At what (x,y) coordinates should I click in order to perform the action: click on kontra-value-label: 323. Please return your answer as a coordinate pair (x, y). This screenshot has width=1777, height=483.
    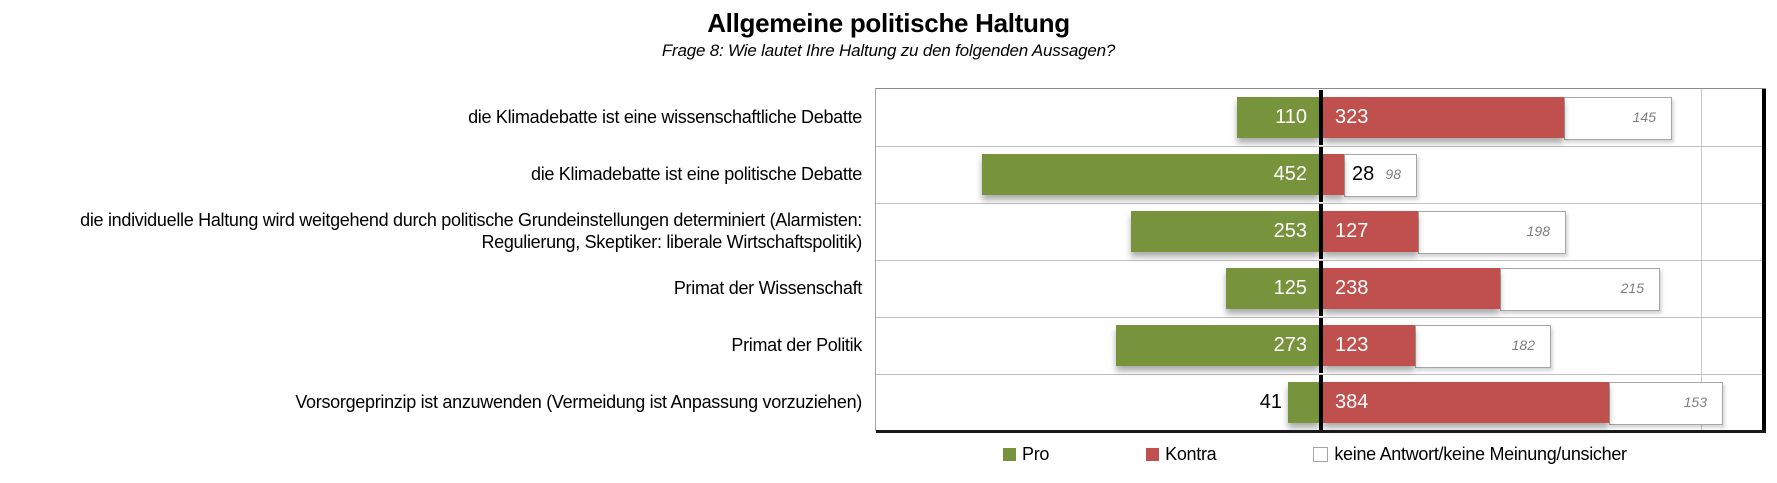
    Looking at the image, I should click on (1352, 117).